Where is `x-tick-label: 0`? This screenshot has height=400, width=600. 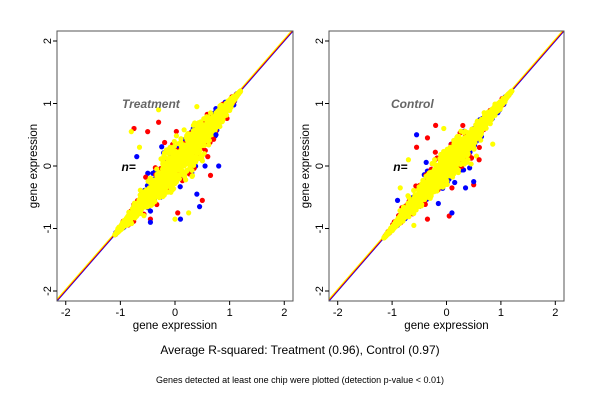 x-tick-label: 0 is located at coordinates (175, 313).